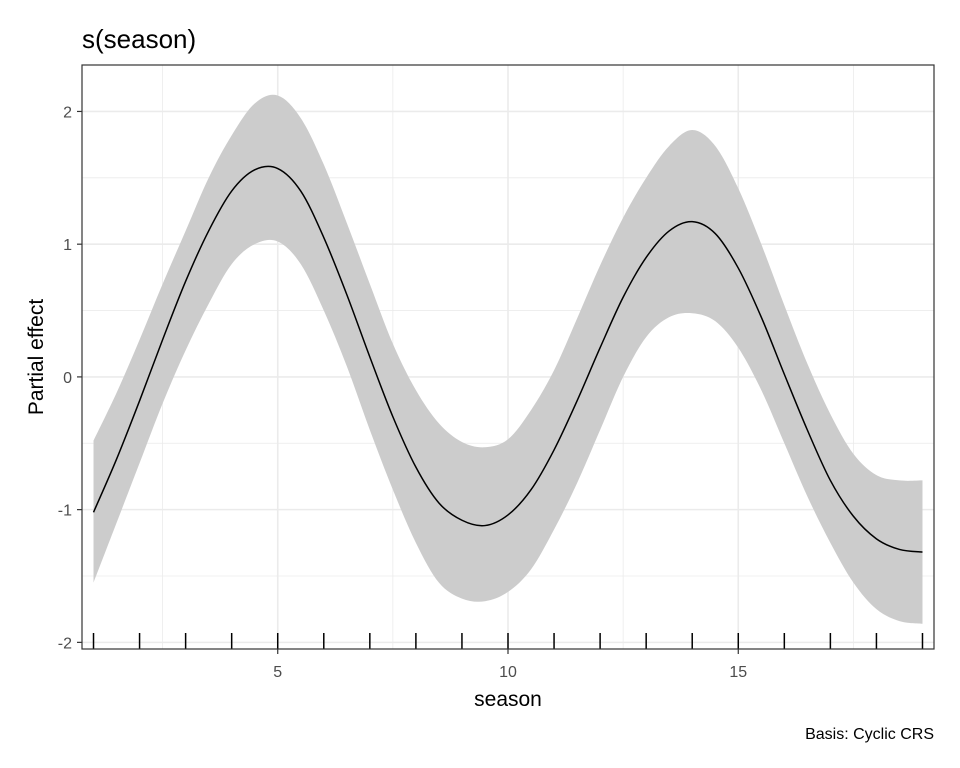 Image resolution: width=960 pixels, height=768 pixels. What do you see at coordinates (36, 357) in the screenshot?
I see `y-axis-title: Partial effect` at bounding box center [36, 357].